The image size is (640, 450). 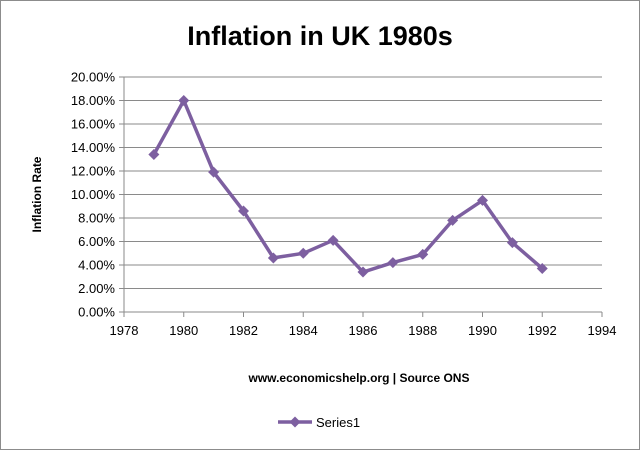 What do you see at coordinates (243, 330) in the screenshot?
I see `x-tick-label: 1982` at bounding box center [243, 330].